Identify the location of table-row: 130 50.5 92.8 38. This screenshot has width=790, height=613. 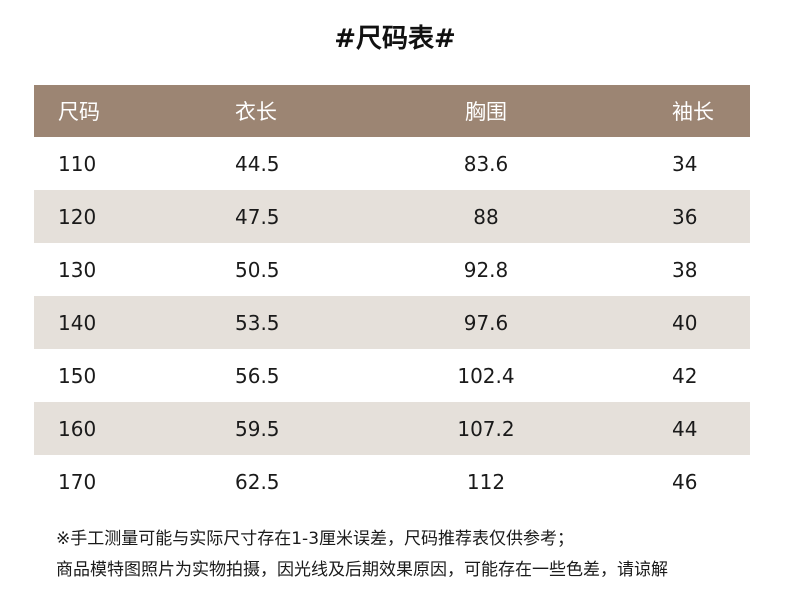
(392, 269).